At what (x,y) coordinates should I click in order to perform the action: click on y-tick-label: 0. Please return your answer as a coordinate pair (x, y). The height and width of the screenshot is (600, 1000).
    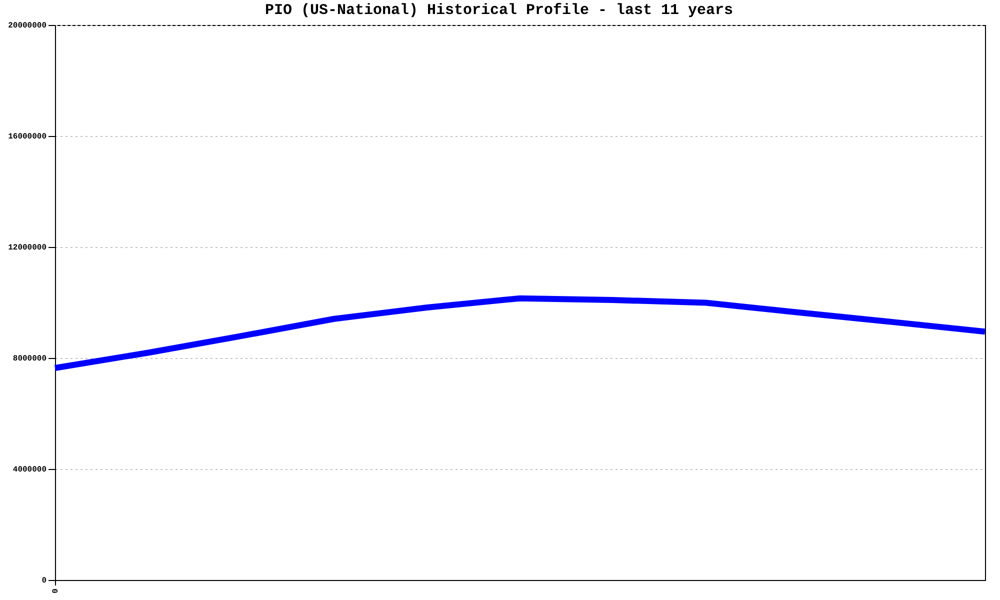
    Looking at the image, I should click on (44, 581).